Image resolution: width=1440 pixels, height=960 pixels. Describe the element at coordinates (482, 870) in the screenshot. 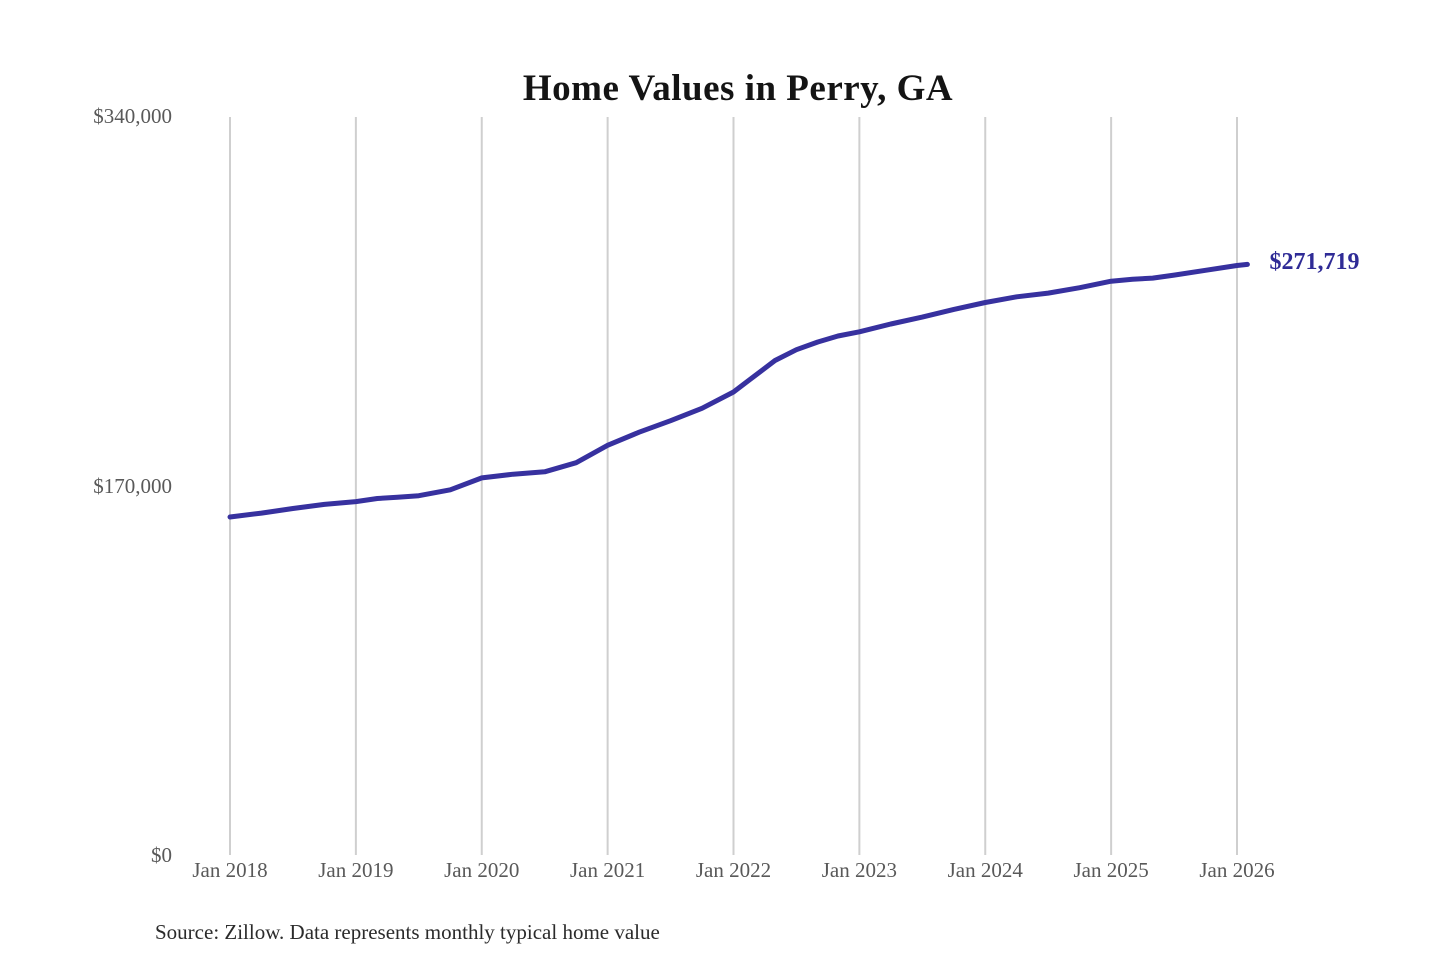

I see `x-axis-tick-label: Jan 2020` at that location.